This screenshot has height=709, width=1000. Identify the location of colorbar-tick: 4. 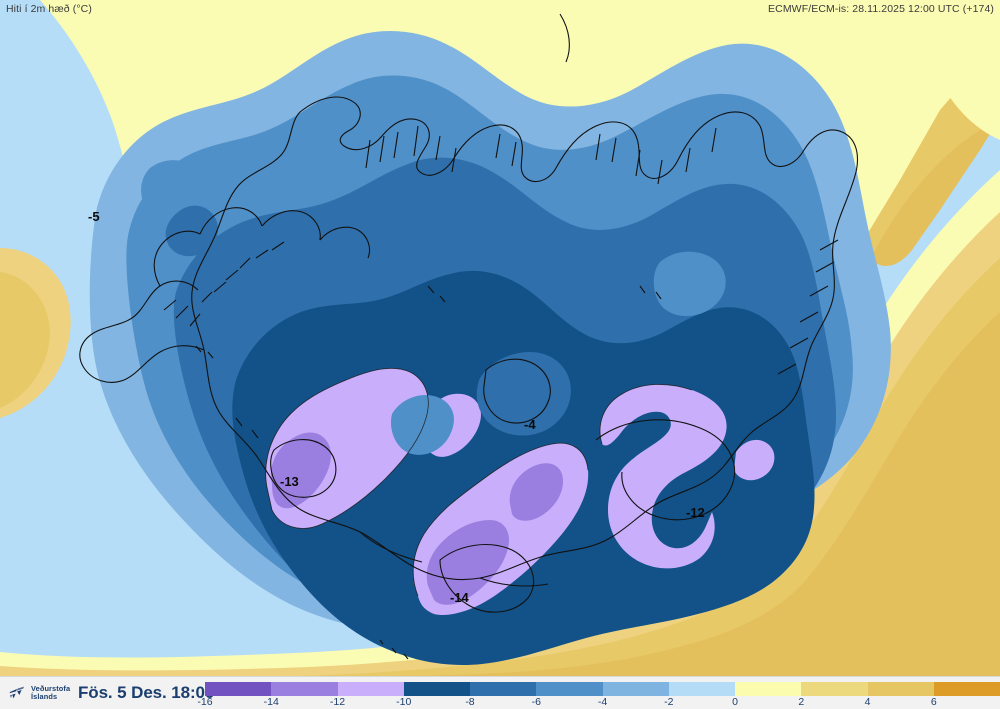
(867, 702).